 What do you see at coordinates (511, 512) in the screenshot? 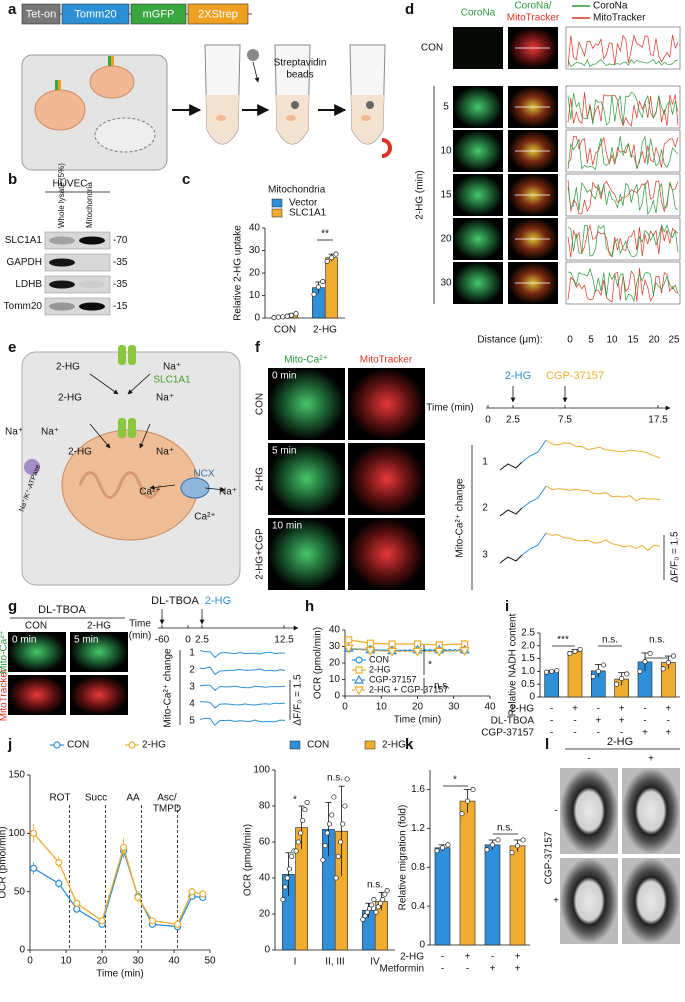
I see `trace-baseline` at bounding box center [511, 512].